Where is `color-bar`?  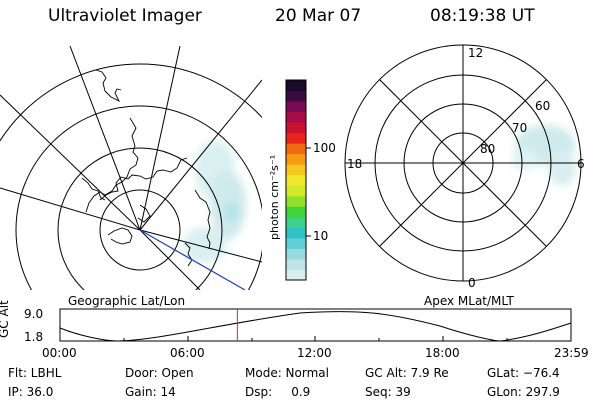
color-bar is located at coordinates (296, 180).